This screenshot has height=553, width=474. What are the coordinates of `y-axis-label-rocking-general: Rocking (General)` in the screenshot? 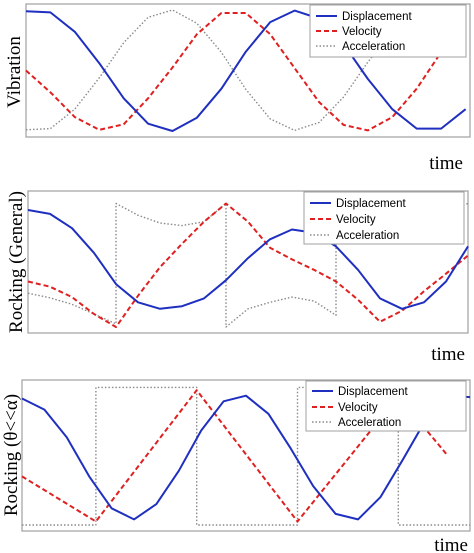 It's located at (16, 262).